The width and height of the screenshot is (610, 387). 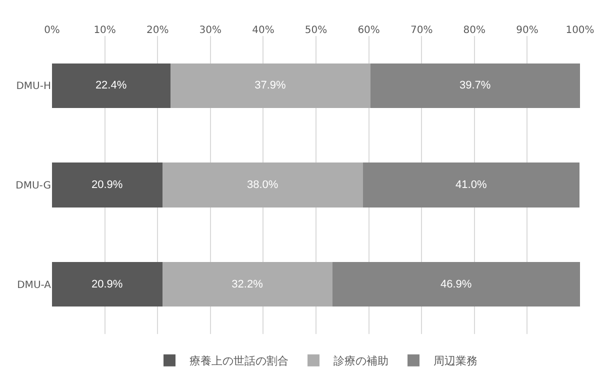 What do you see at coordinates (263, 30) in the screenshot?
I see `x-tick-label: 40%` at bounding box center [263, 30].